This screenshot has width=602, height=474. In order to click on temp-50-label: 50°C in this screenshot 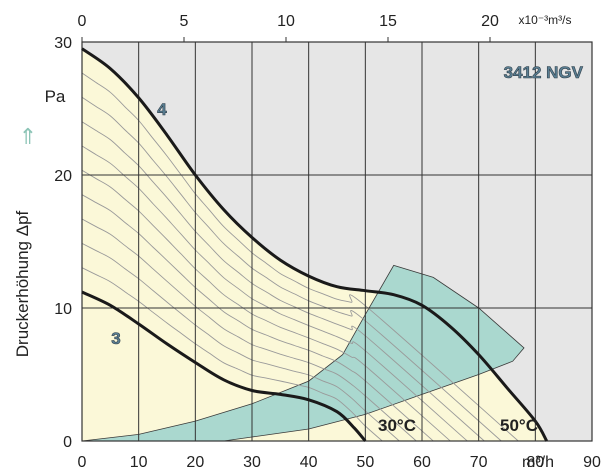, I will do `click(519, 425)`.